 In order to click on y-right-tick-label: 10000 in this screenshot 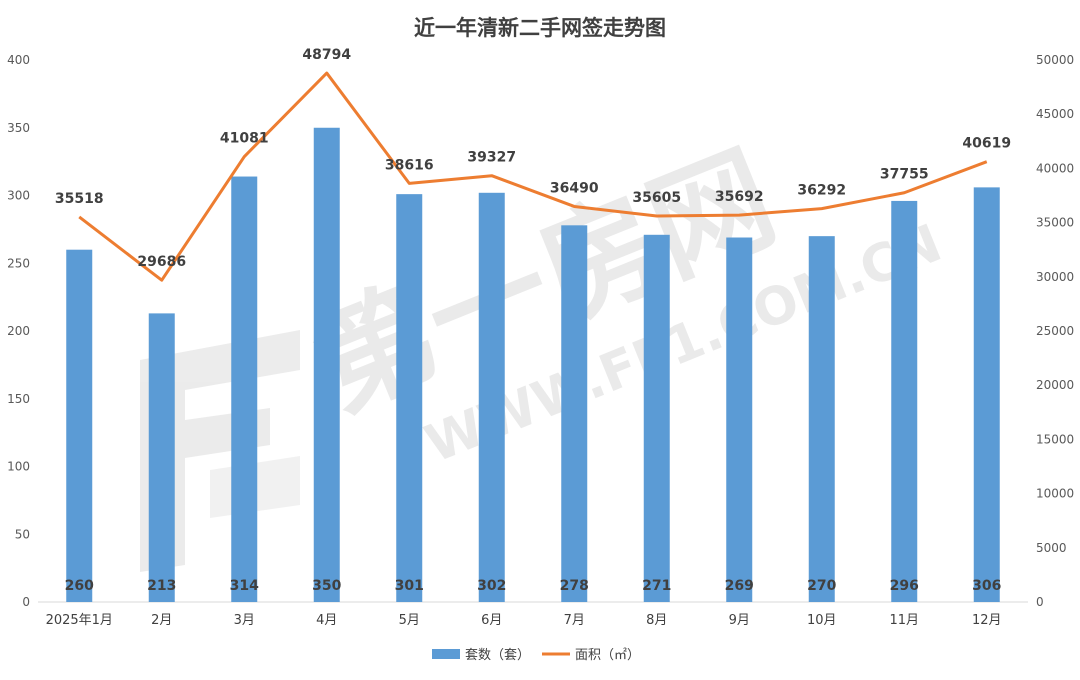, I will do `click(1055, 494)`.